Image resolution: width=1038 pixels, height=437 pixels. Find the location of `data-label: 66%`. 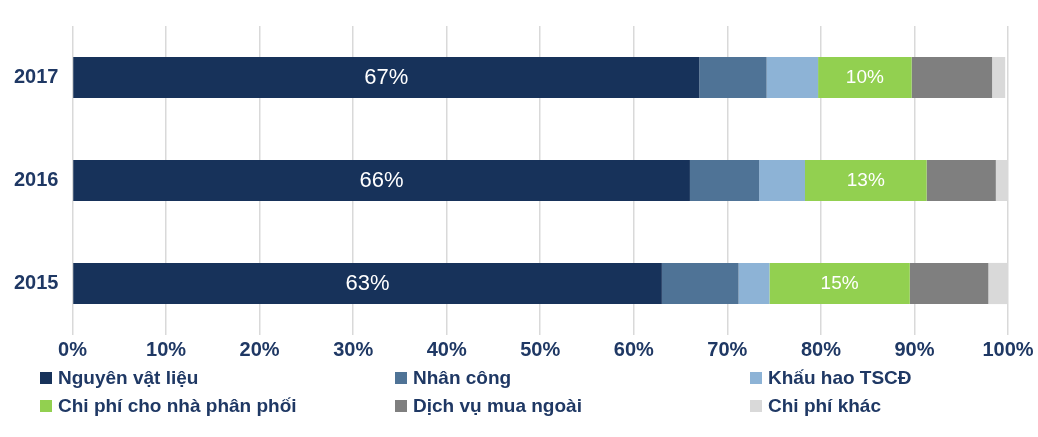

data-label: 66% is located at coordinates (381, 179).